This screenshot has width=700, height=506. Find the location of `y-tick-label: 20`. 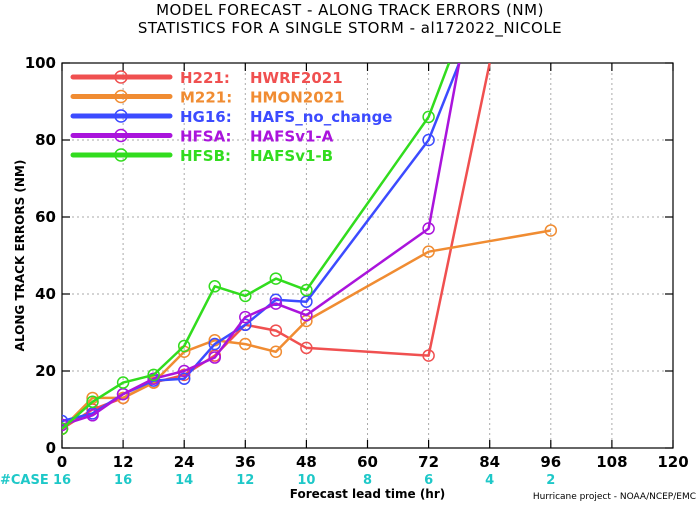

y-tick-label: 20 is located at coordinates (45, 371).